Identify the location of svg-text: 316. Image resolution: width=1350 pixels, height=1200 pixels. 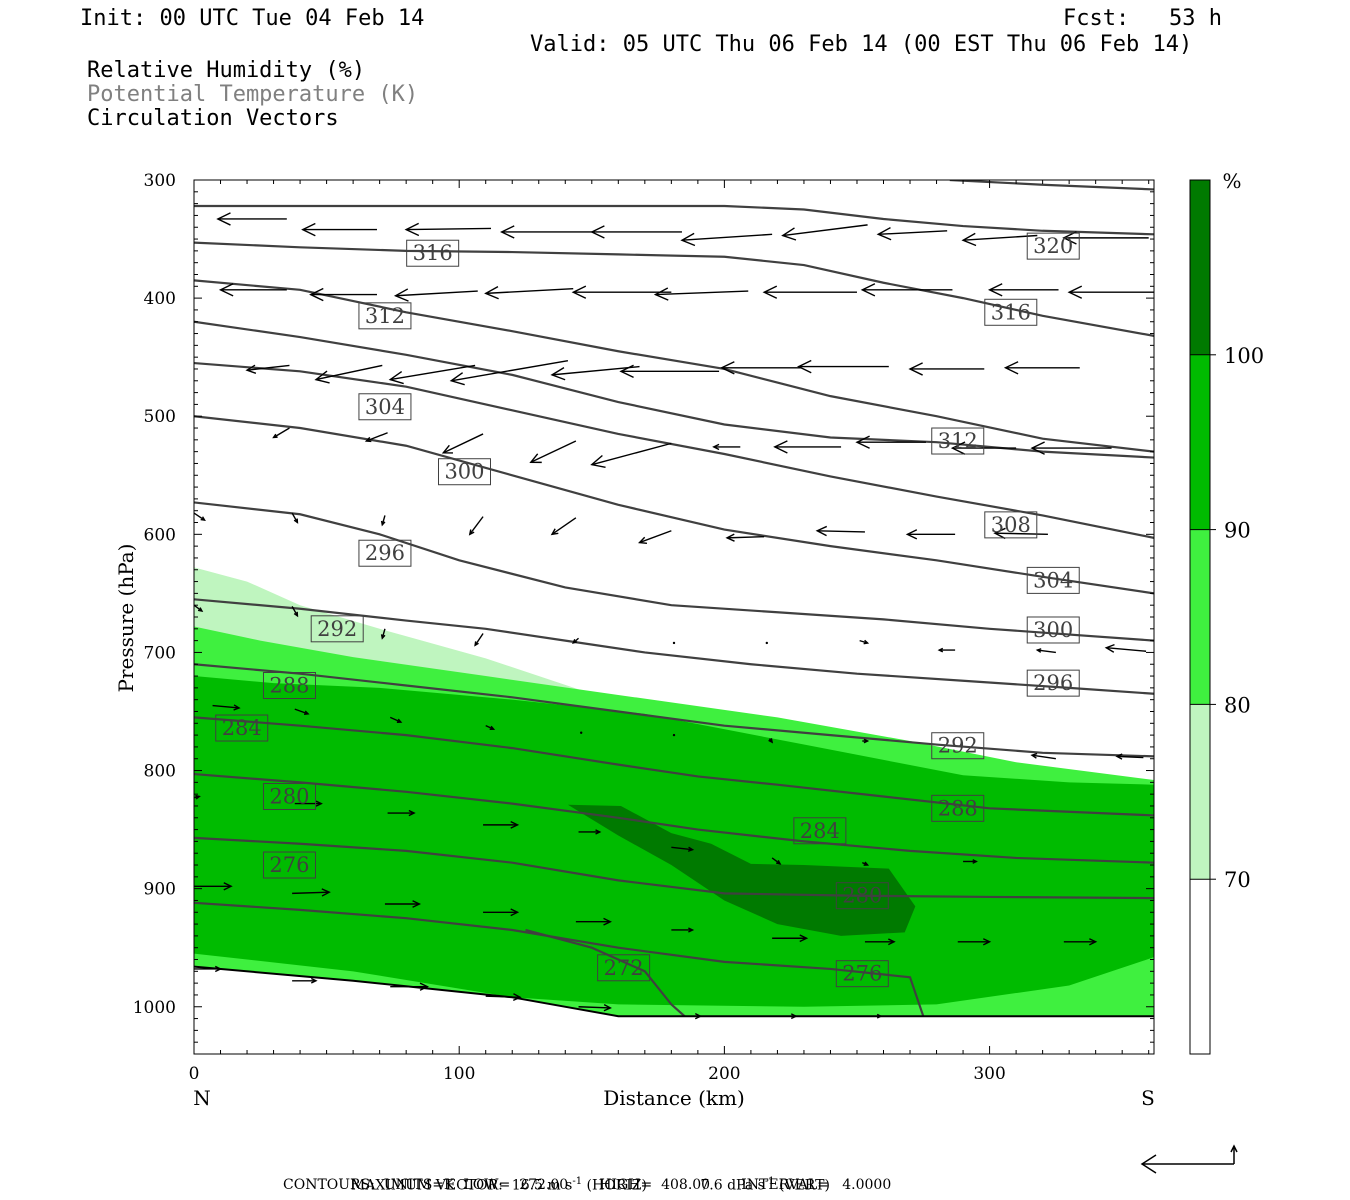
(1011, 312).